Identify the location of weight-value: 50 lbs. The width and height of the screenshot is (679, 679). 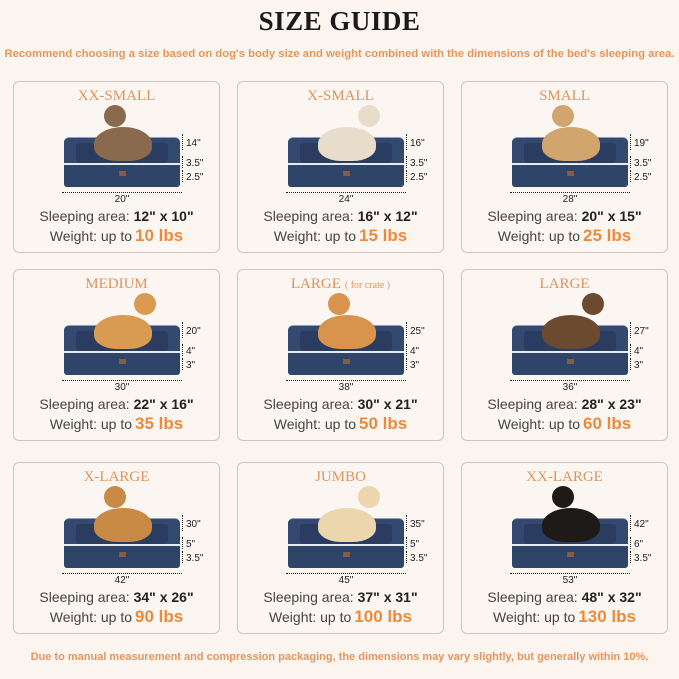
(383, 423).